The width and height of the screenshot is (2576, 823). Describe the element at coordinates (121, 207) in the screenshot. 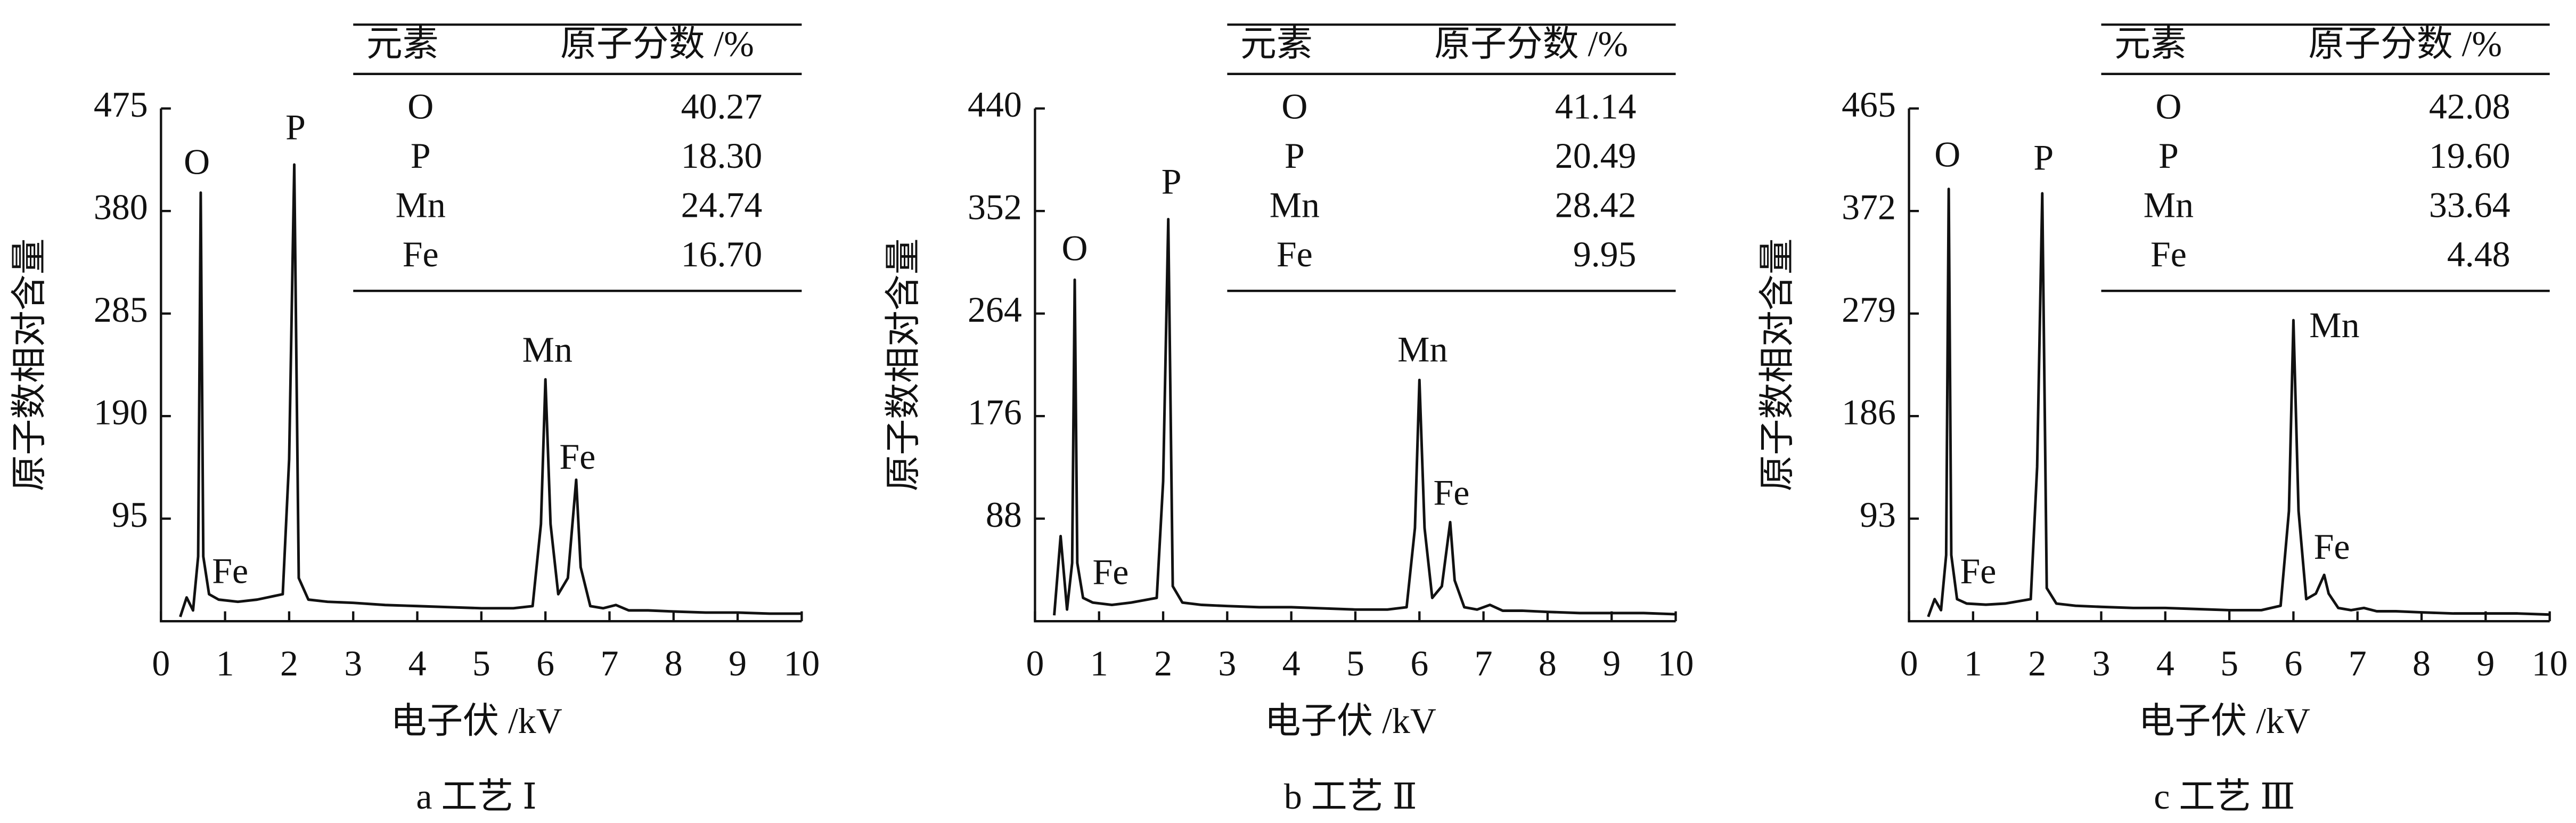

I see `y-tick-label: 380` at that location.